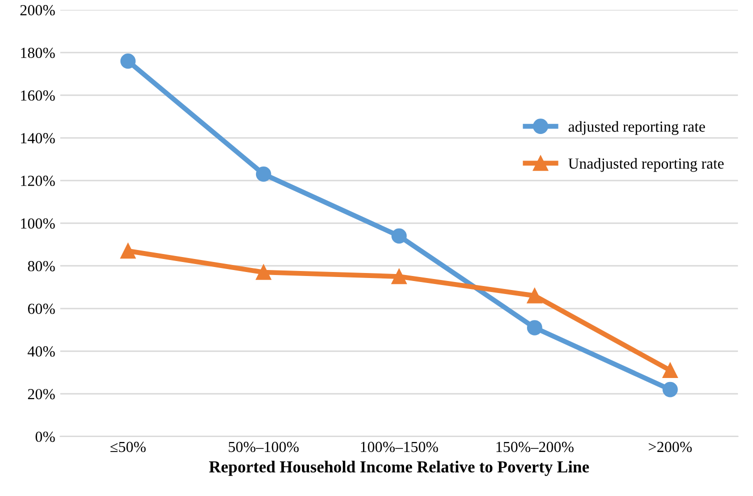  What do you see at coordinates (41, 394) in the screenshot?
I see `y-tick-label: 20%` at bounding box center [41, 394].